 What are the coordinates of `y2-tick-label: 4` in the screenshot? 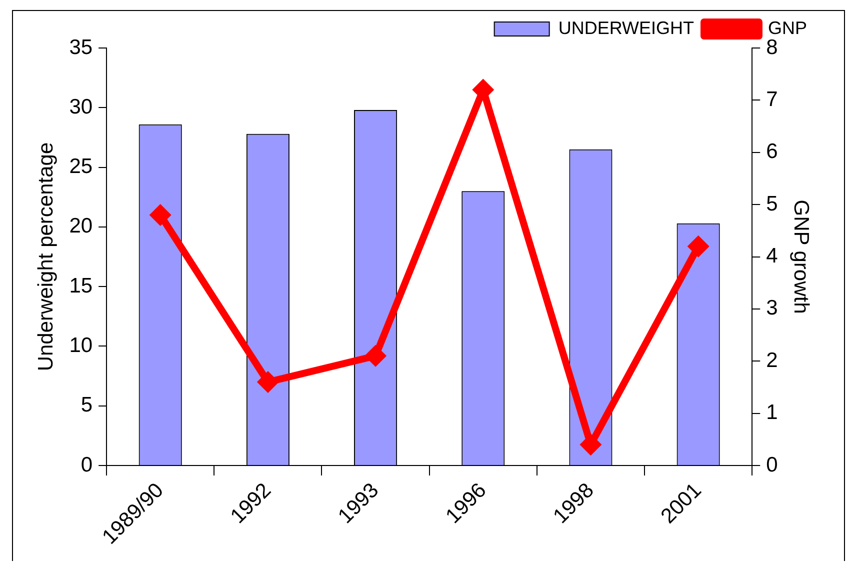 It's located at (772, 256).